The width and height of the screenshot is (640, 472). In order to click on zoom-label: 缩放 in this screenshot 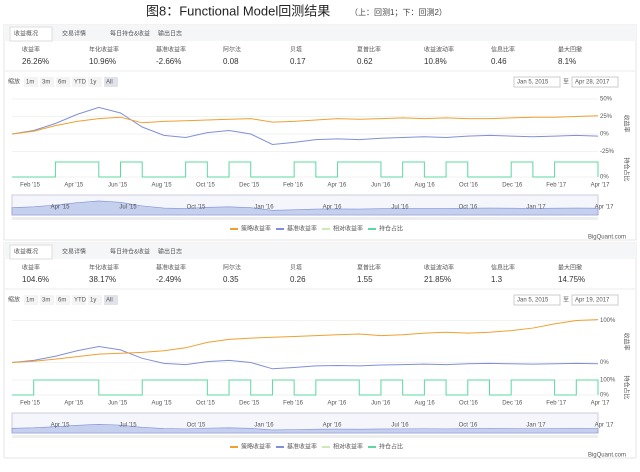, I will do `click(14, 82)`.